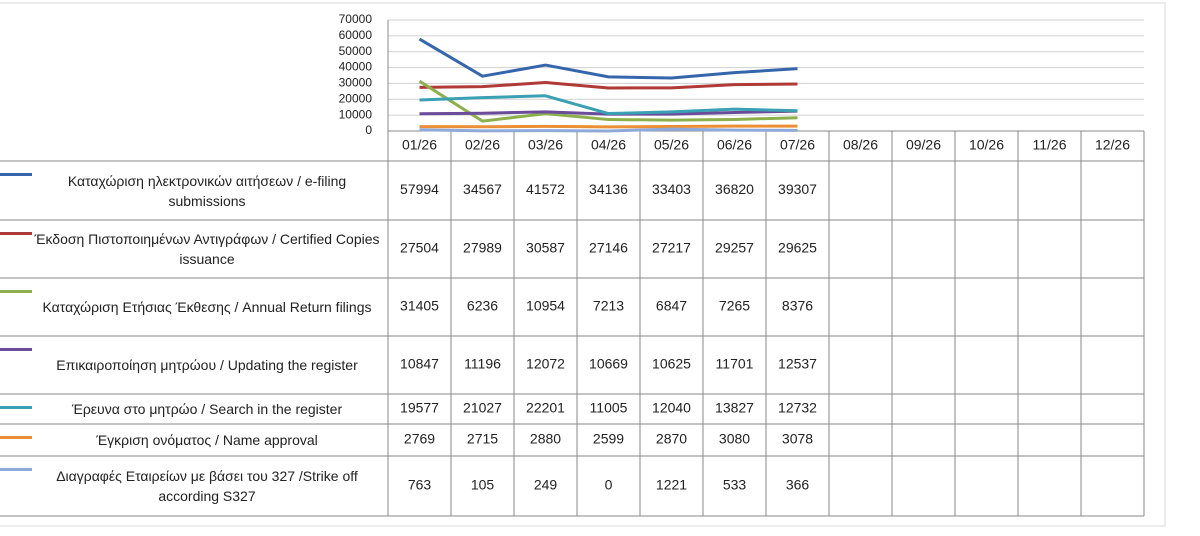 The image size is (1200, 536). I want to click on table-value: 13827, so click(734, 408).